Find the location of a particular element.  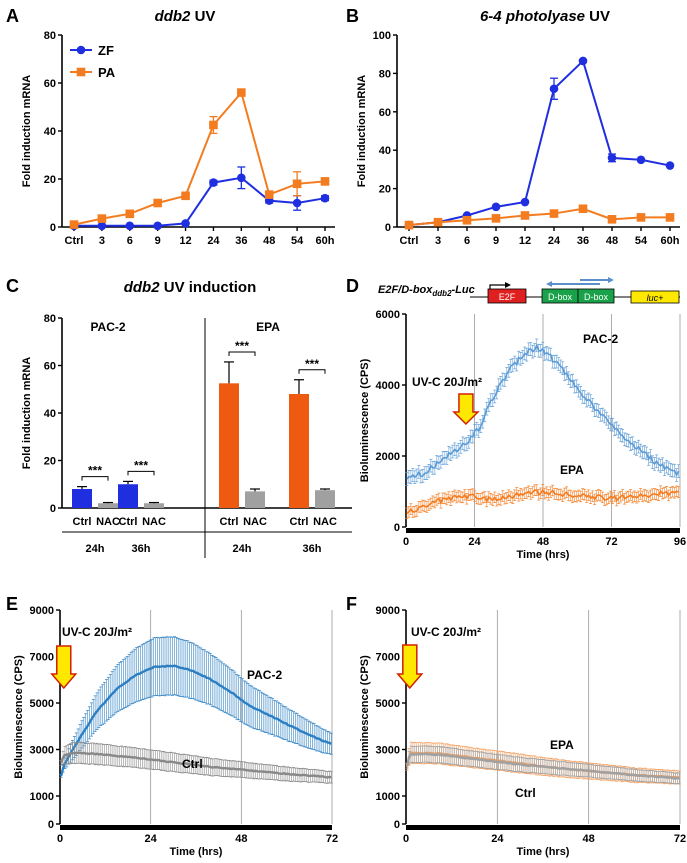

series-label: EPA is located at coordinates (562, 745).